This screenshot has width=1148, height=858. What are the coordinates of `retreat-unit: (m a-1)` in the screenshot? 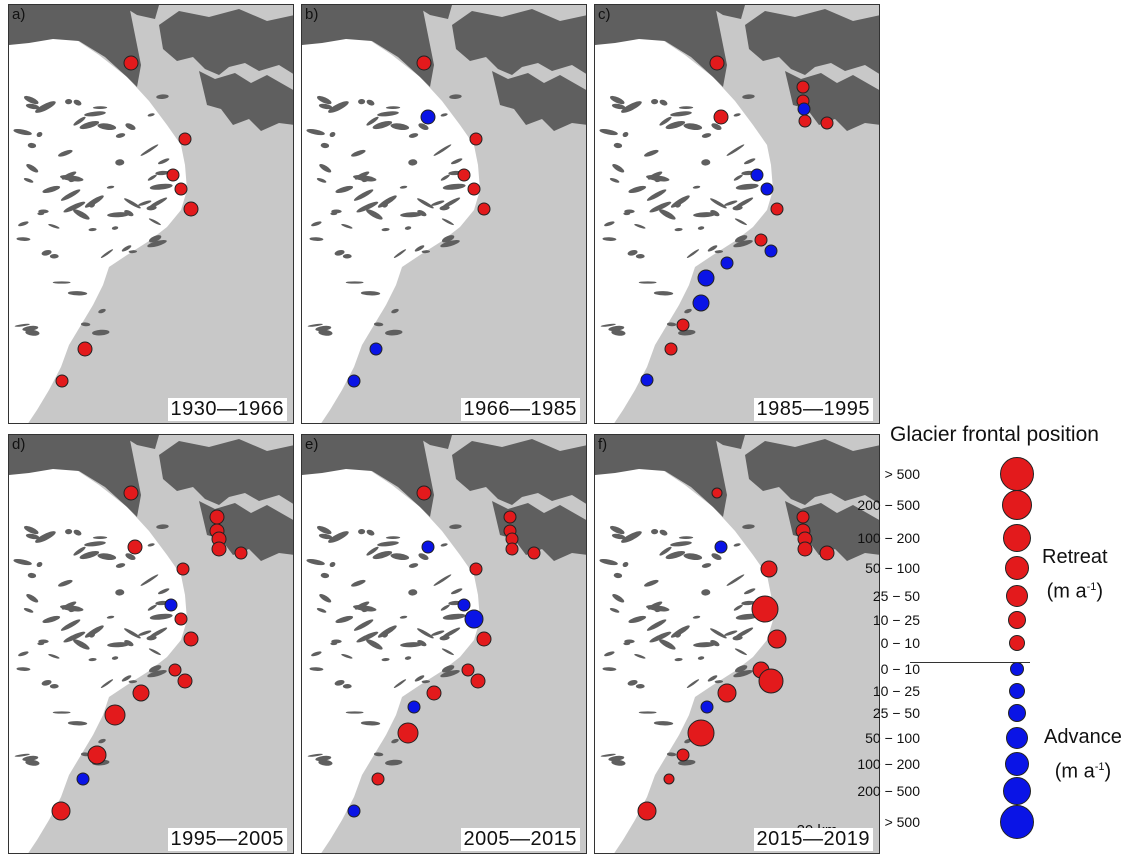 It's located at (1075, 591).